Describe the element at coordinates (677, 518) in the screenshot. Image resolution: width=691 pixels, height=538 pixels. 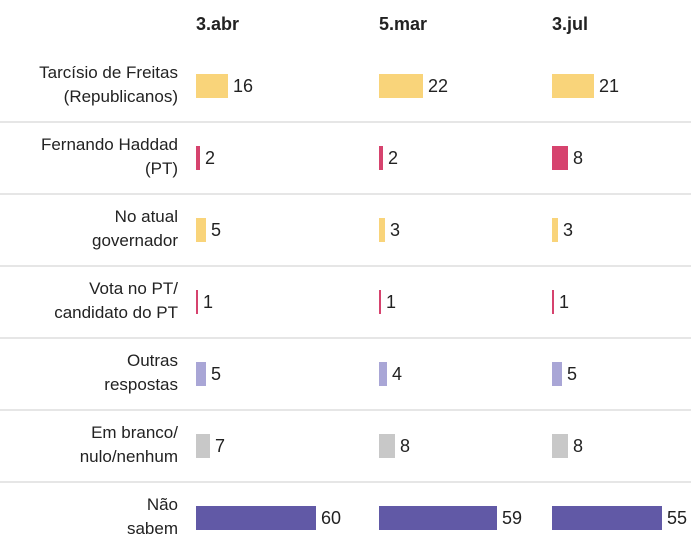
I see `value-label: 55` at that location.